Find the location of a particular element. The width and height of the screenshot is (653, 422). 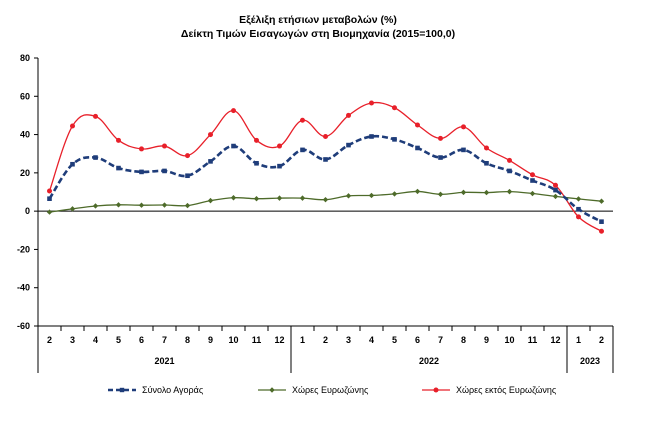

y-tick-label: 20 is located at coordinates (25, 173).